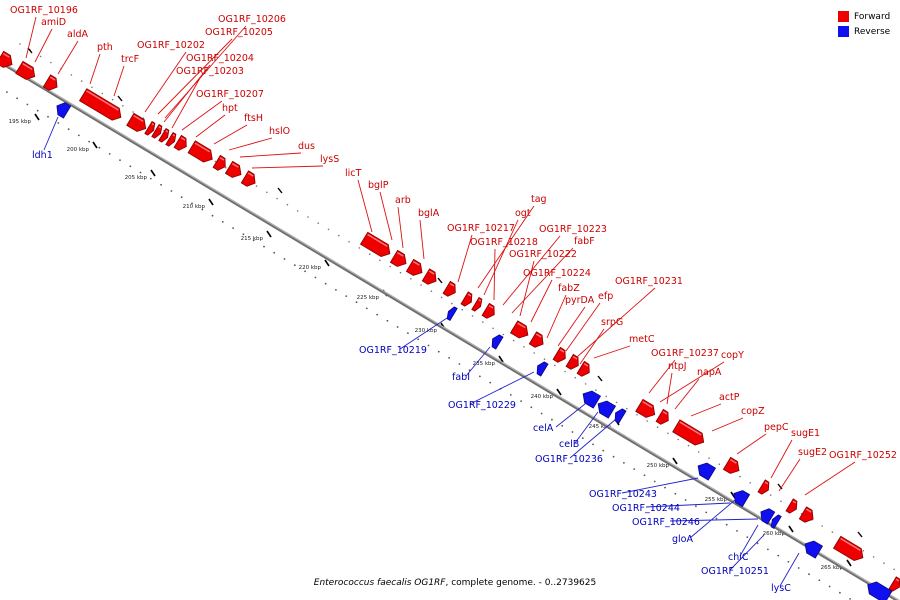 The height and width of the screenshot is (600, 900). What do you see at coordinates (731, 465) in the screenshot?
I see `gene-actP` at bounding box center [731, 465].